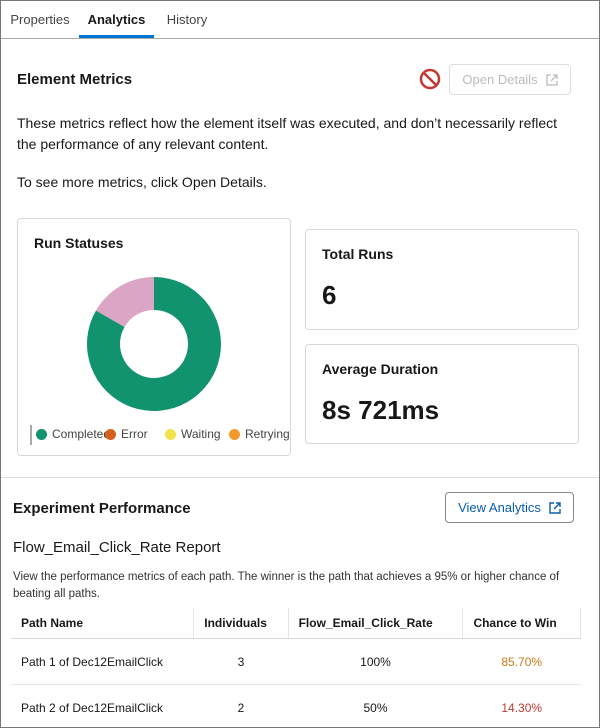 The image size is (600, 728). I want to click on donut-chart, so click(154, 344).